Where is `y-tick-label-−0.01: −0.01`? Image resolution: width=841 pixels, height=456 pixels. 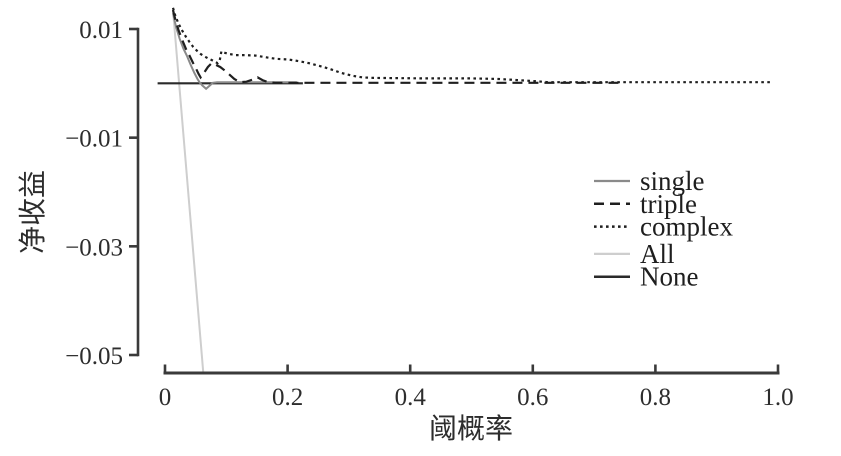 y-tick-label-−0.01: −0.01 is located at coordinates (94, 139).